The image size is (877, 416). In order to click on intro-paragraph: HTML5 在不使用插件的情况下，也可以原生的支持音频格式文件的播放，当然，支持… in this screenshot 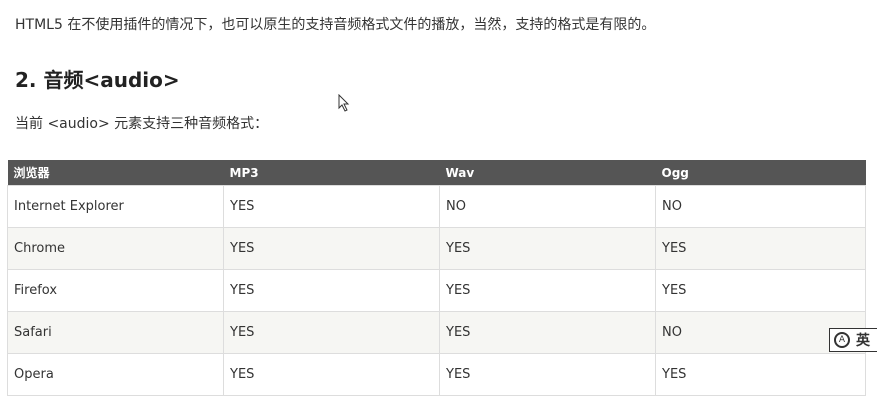, I will do `click(335, 25)`.